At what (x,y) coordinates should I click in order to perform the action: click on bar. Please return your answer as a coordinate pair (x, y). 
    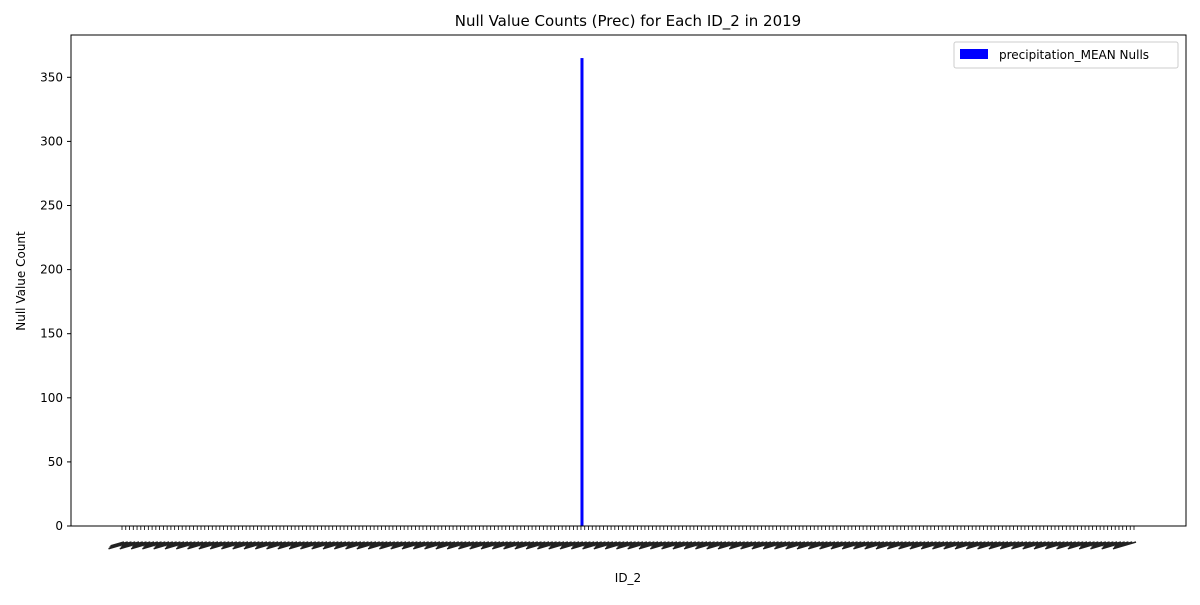
    Looking at the image, I should click on (582, 292).